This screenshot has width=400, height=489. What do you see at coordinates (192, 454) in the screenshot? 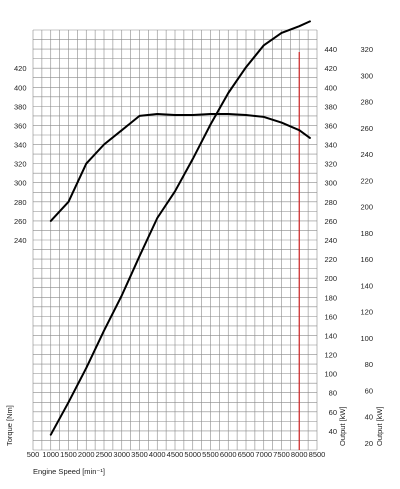
I see `x-tick-label: 5000` at bounding box center [192, 454].